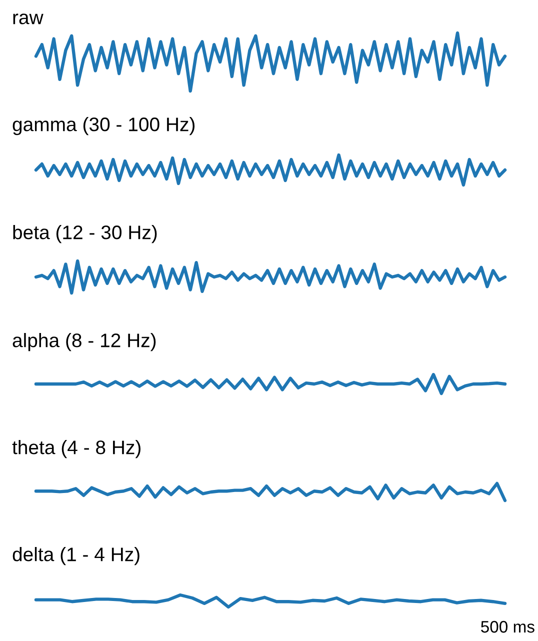 Image resolution: width=538 pixels, height=641 pixels. Describe the element at coordinates (76, 556) in the screenshot. I see `chart-title: delta (1 - 4 Hz)` at that location.